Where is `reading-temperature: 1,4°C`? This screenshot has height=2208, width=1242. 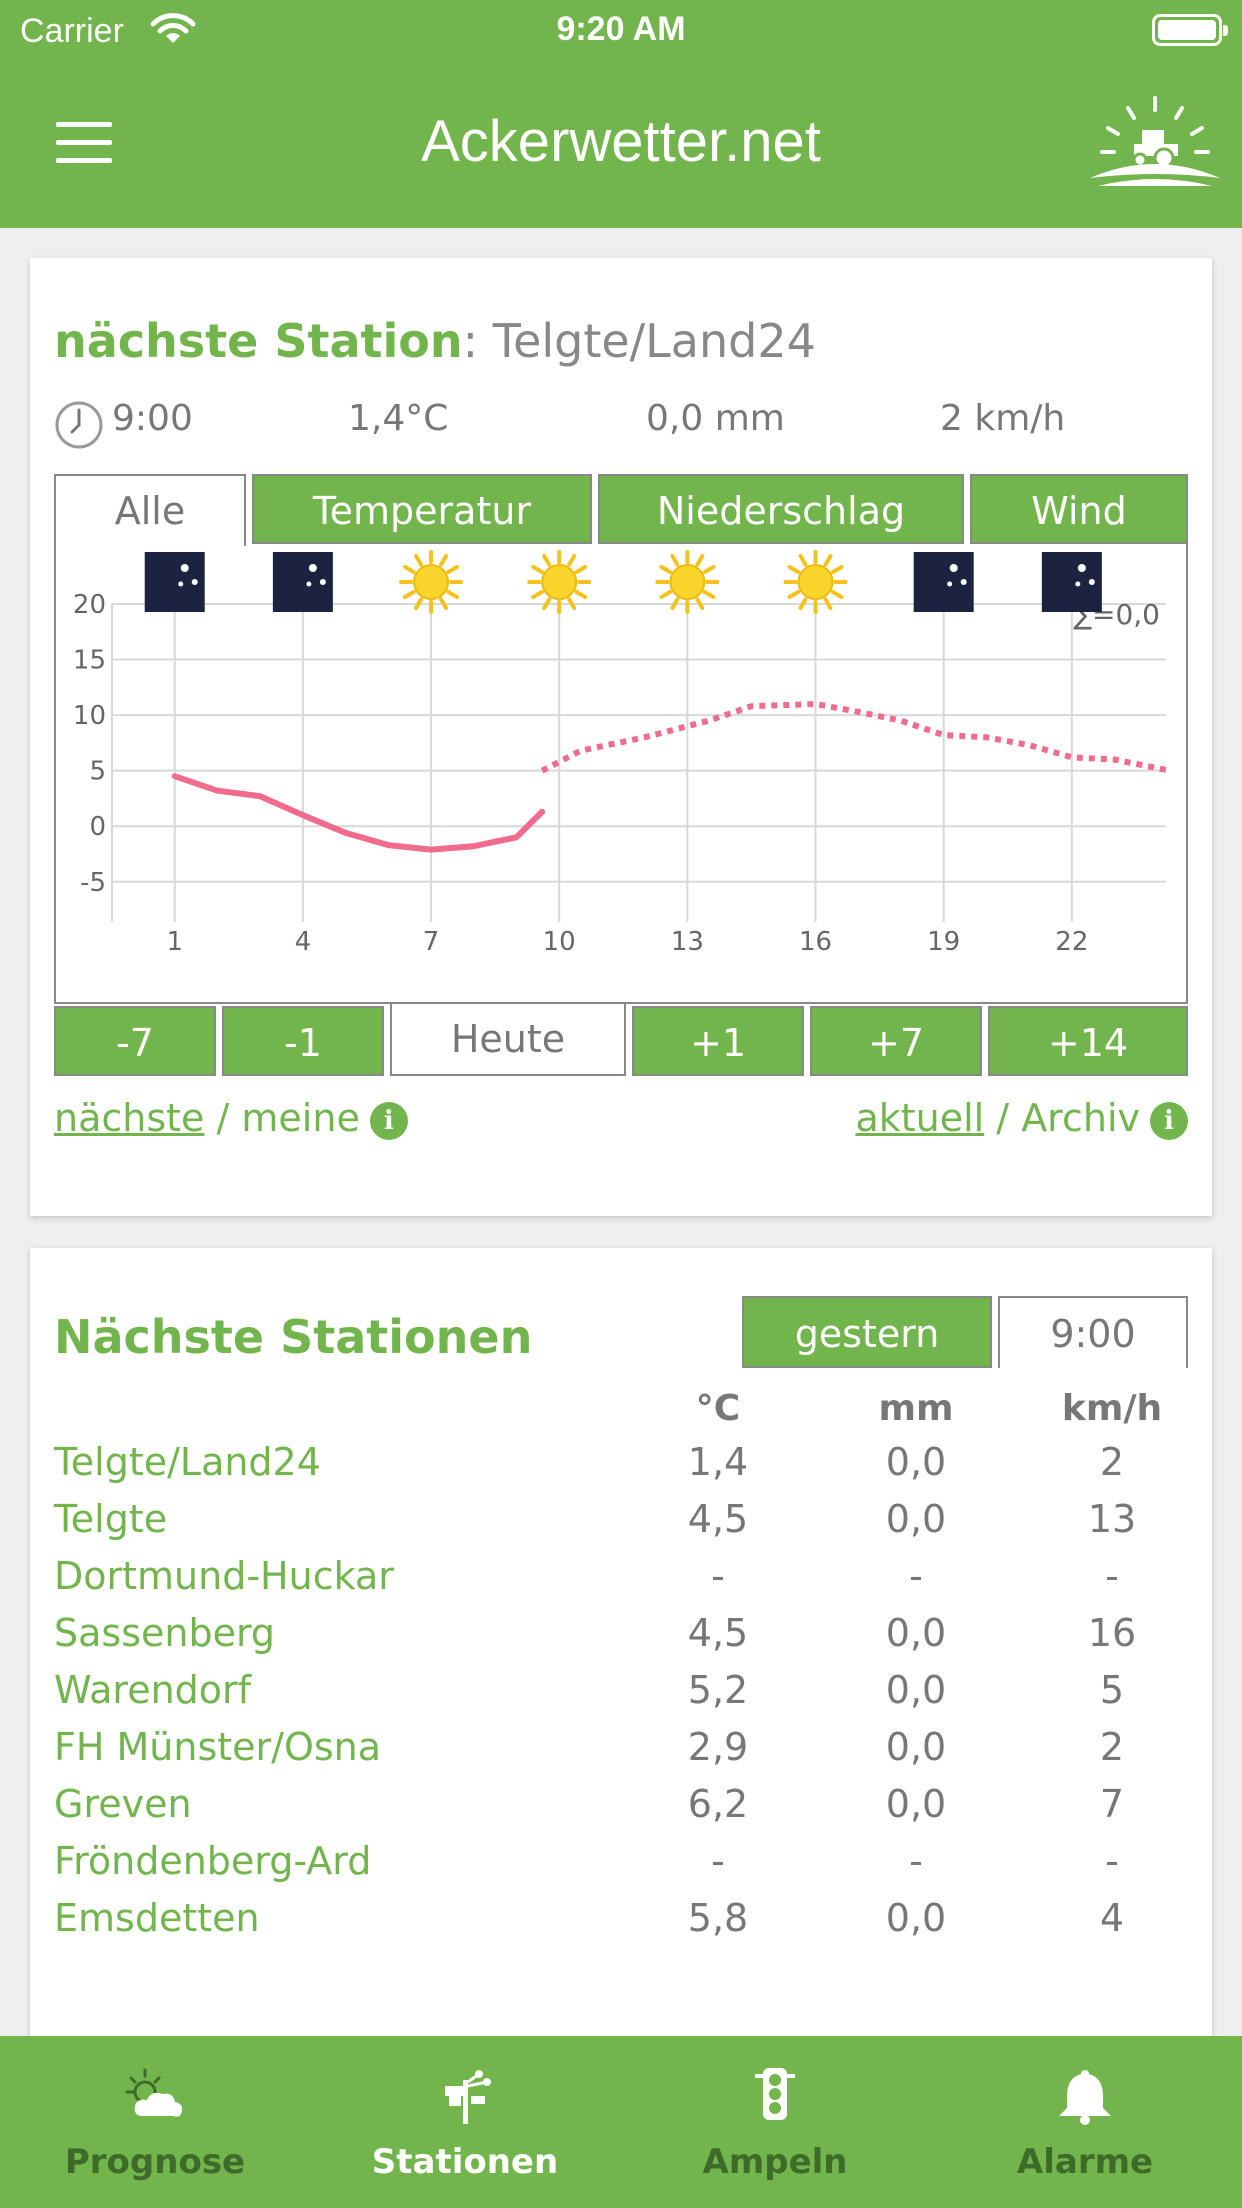 reading-temperature: 1,4°C is located at coordinates (398, 418).